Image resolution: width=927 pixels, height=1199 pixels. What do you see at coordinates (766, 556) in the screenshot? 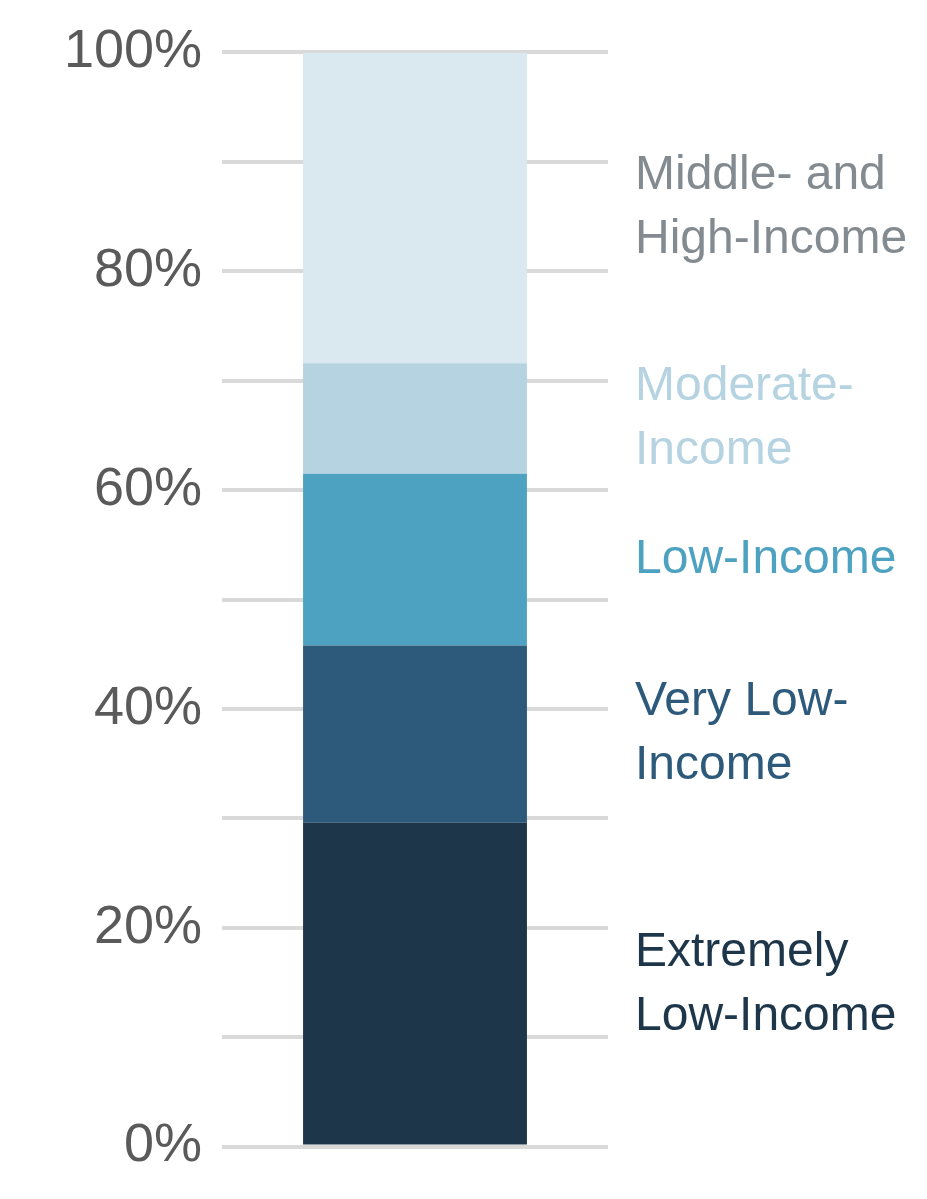
I see `text: Low-Income` at bounding box center [766, 556].